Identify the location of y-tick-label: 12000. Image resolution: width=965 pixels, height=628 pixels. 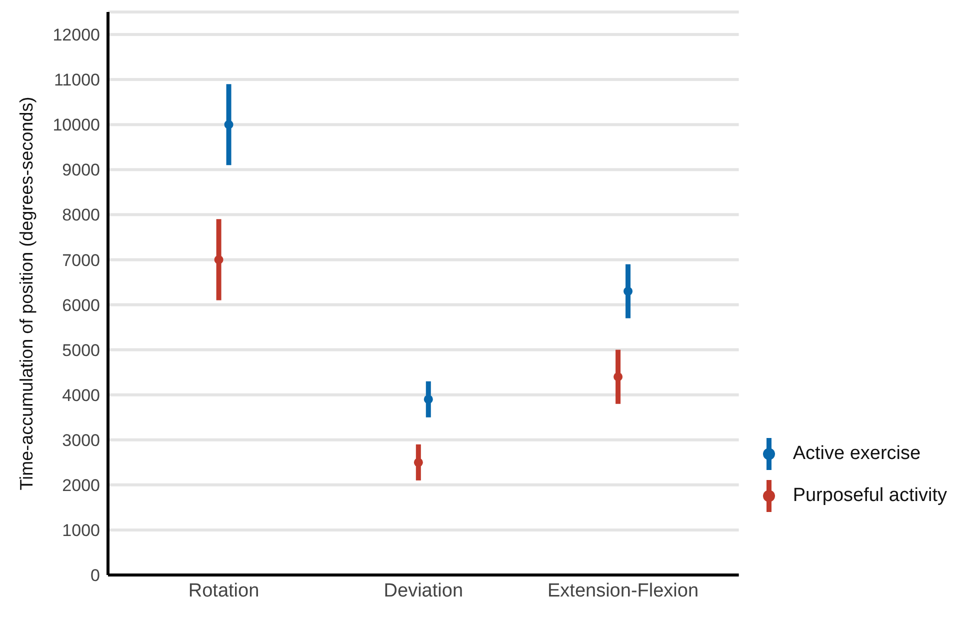
(76, 35).